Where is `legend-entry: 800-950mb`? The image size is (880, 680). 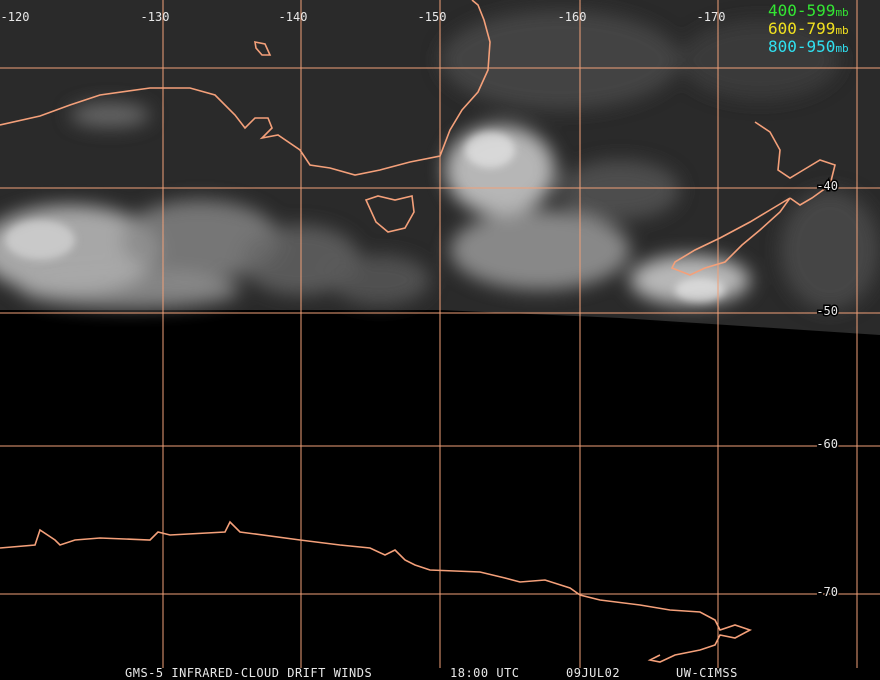 legend-entry: 800-950mb is located at coordinates (808, 46).